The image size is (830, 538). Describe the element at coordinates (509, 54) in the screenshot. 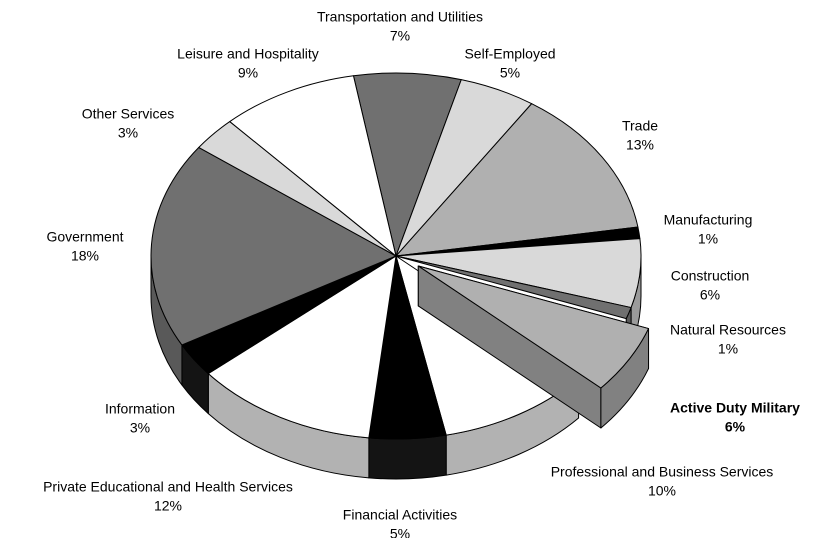

I see `slice-label: Self-Employed` at that location.